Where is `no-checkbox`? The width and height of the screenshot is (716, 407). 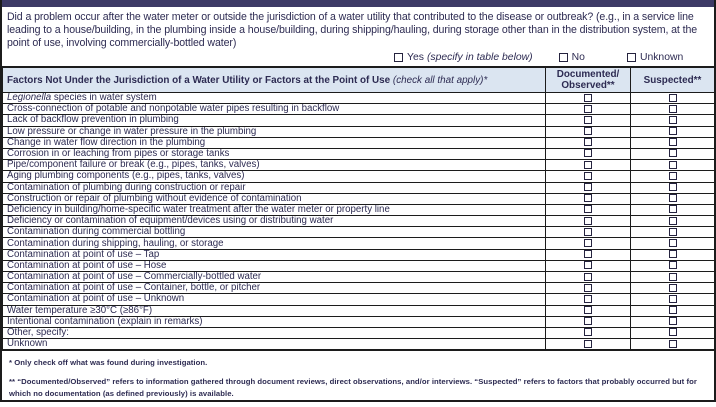 no-checkbox is located at coordinates (563, 57).